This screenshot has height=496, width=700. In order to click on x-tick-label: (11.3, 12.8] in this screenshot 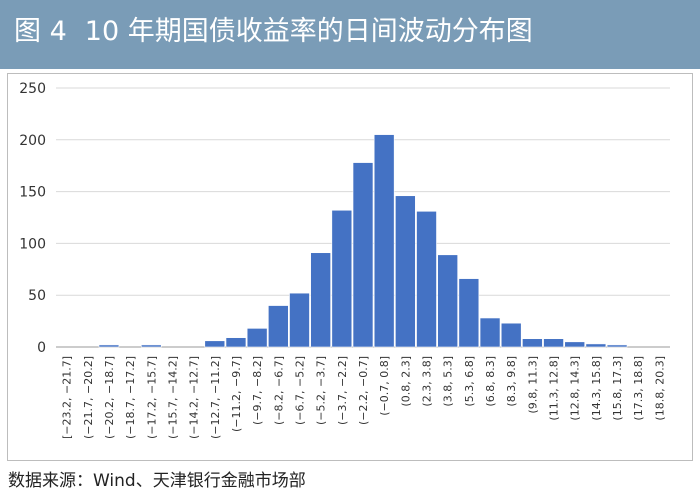, I will do `click(554, 388)`.